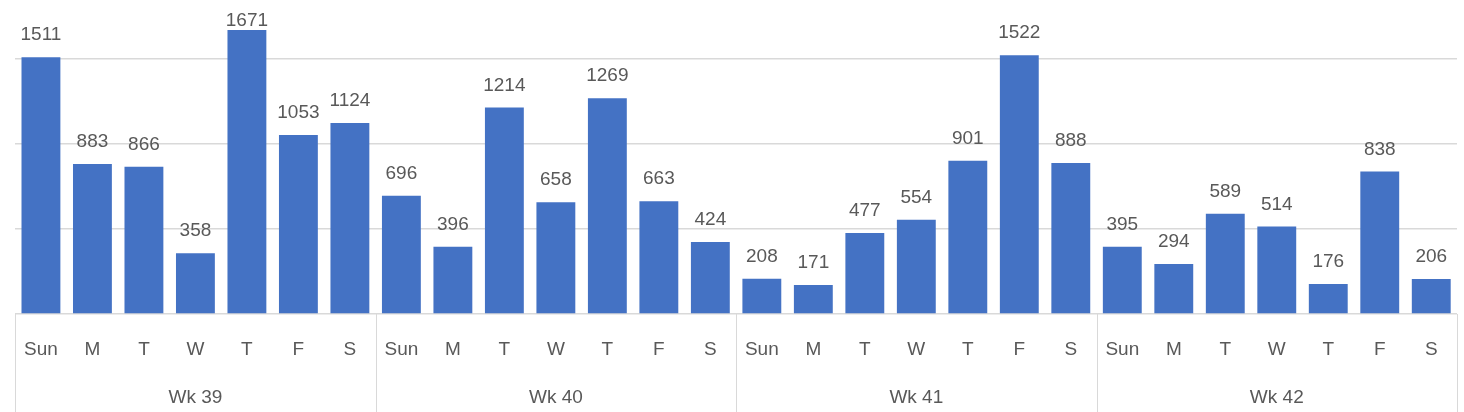  I want to click on data-label: 294, so click(1174, 241).